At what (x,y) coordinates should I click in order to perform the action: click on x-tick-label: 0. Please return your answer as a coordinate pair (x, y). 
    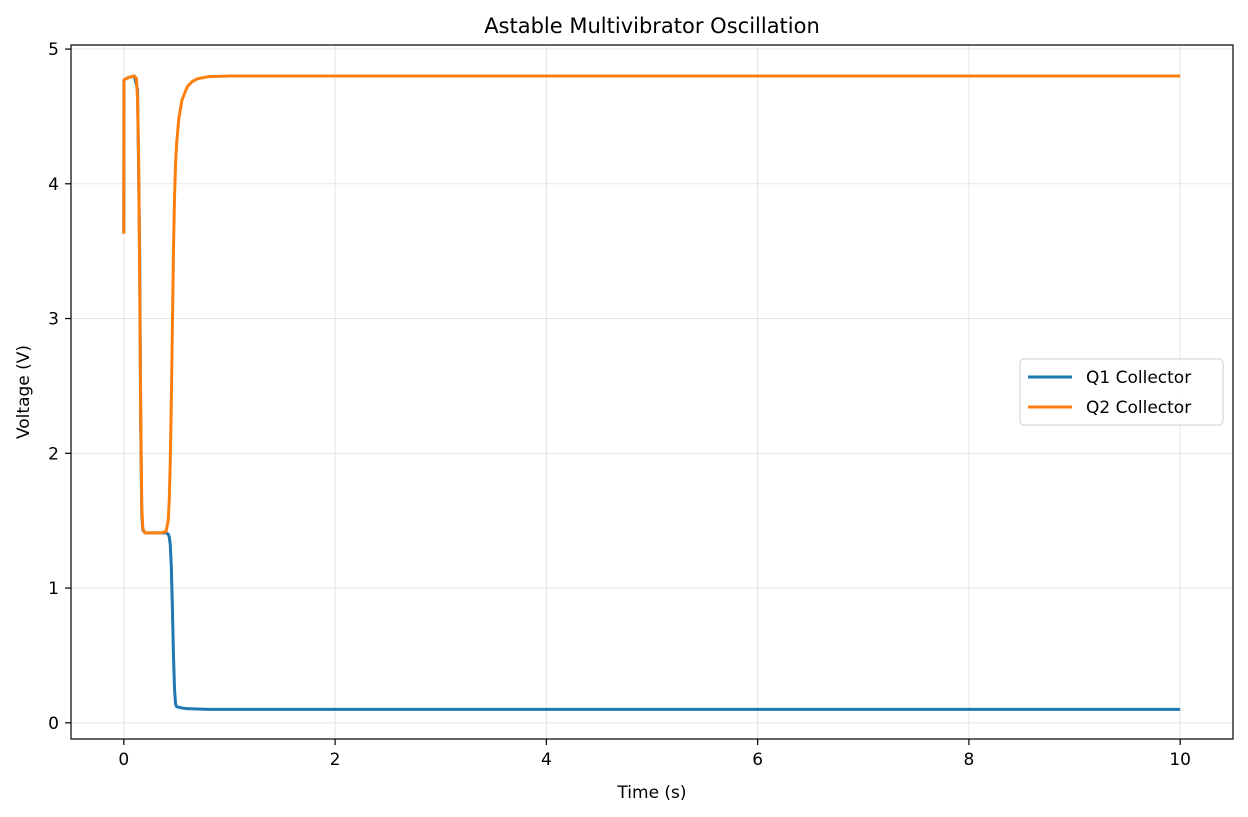
    Looking at the image, I should click on (123, 760).